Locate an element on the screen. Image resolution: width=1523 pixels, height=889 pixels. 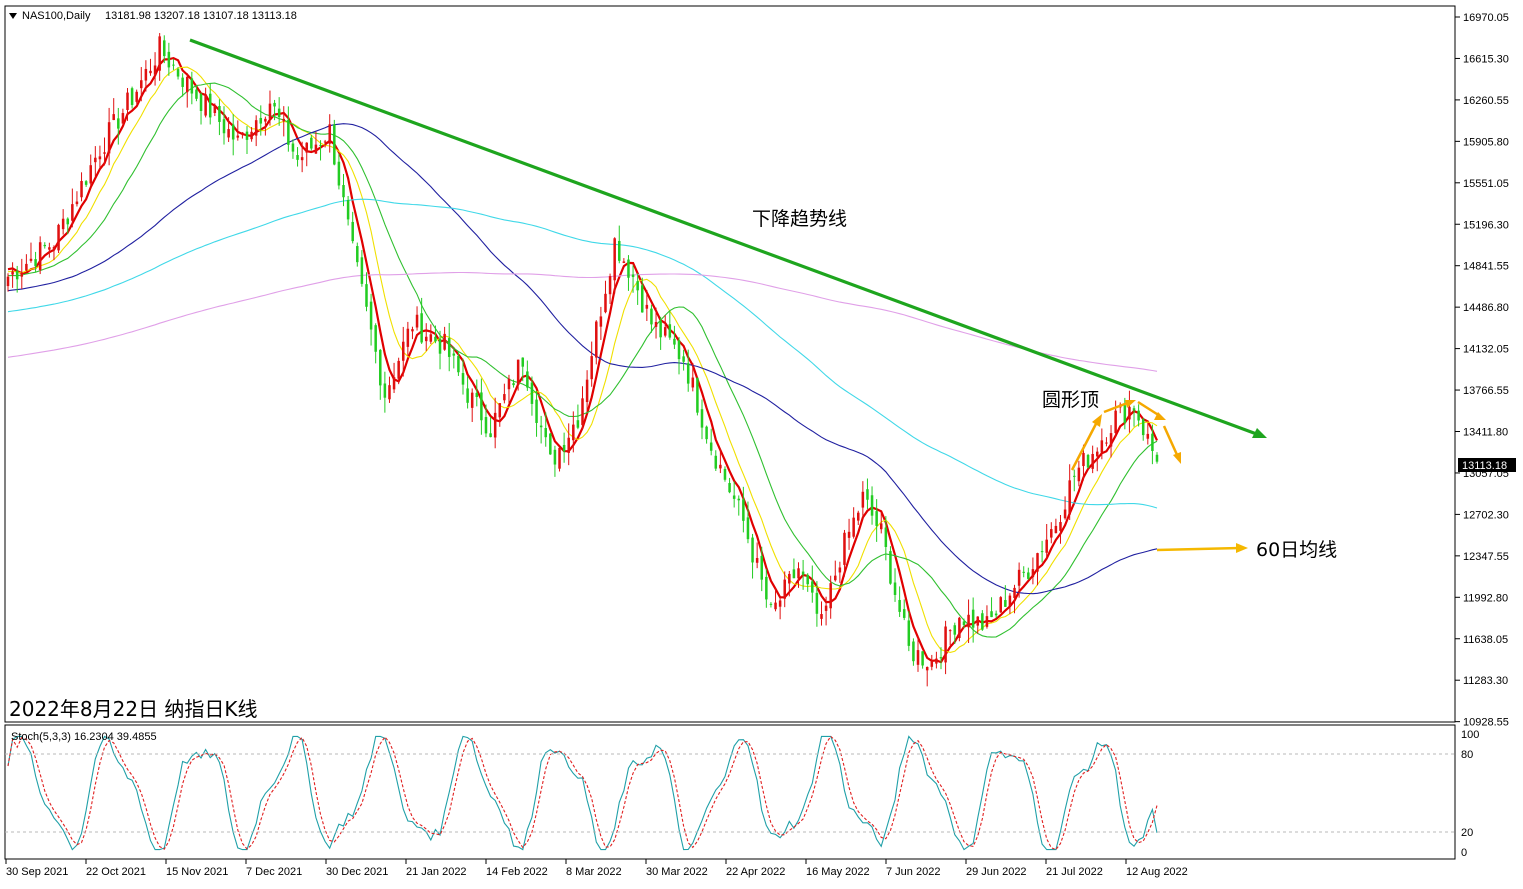
stoch-tick-0: 0 is located at coordinates (1464, 853).